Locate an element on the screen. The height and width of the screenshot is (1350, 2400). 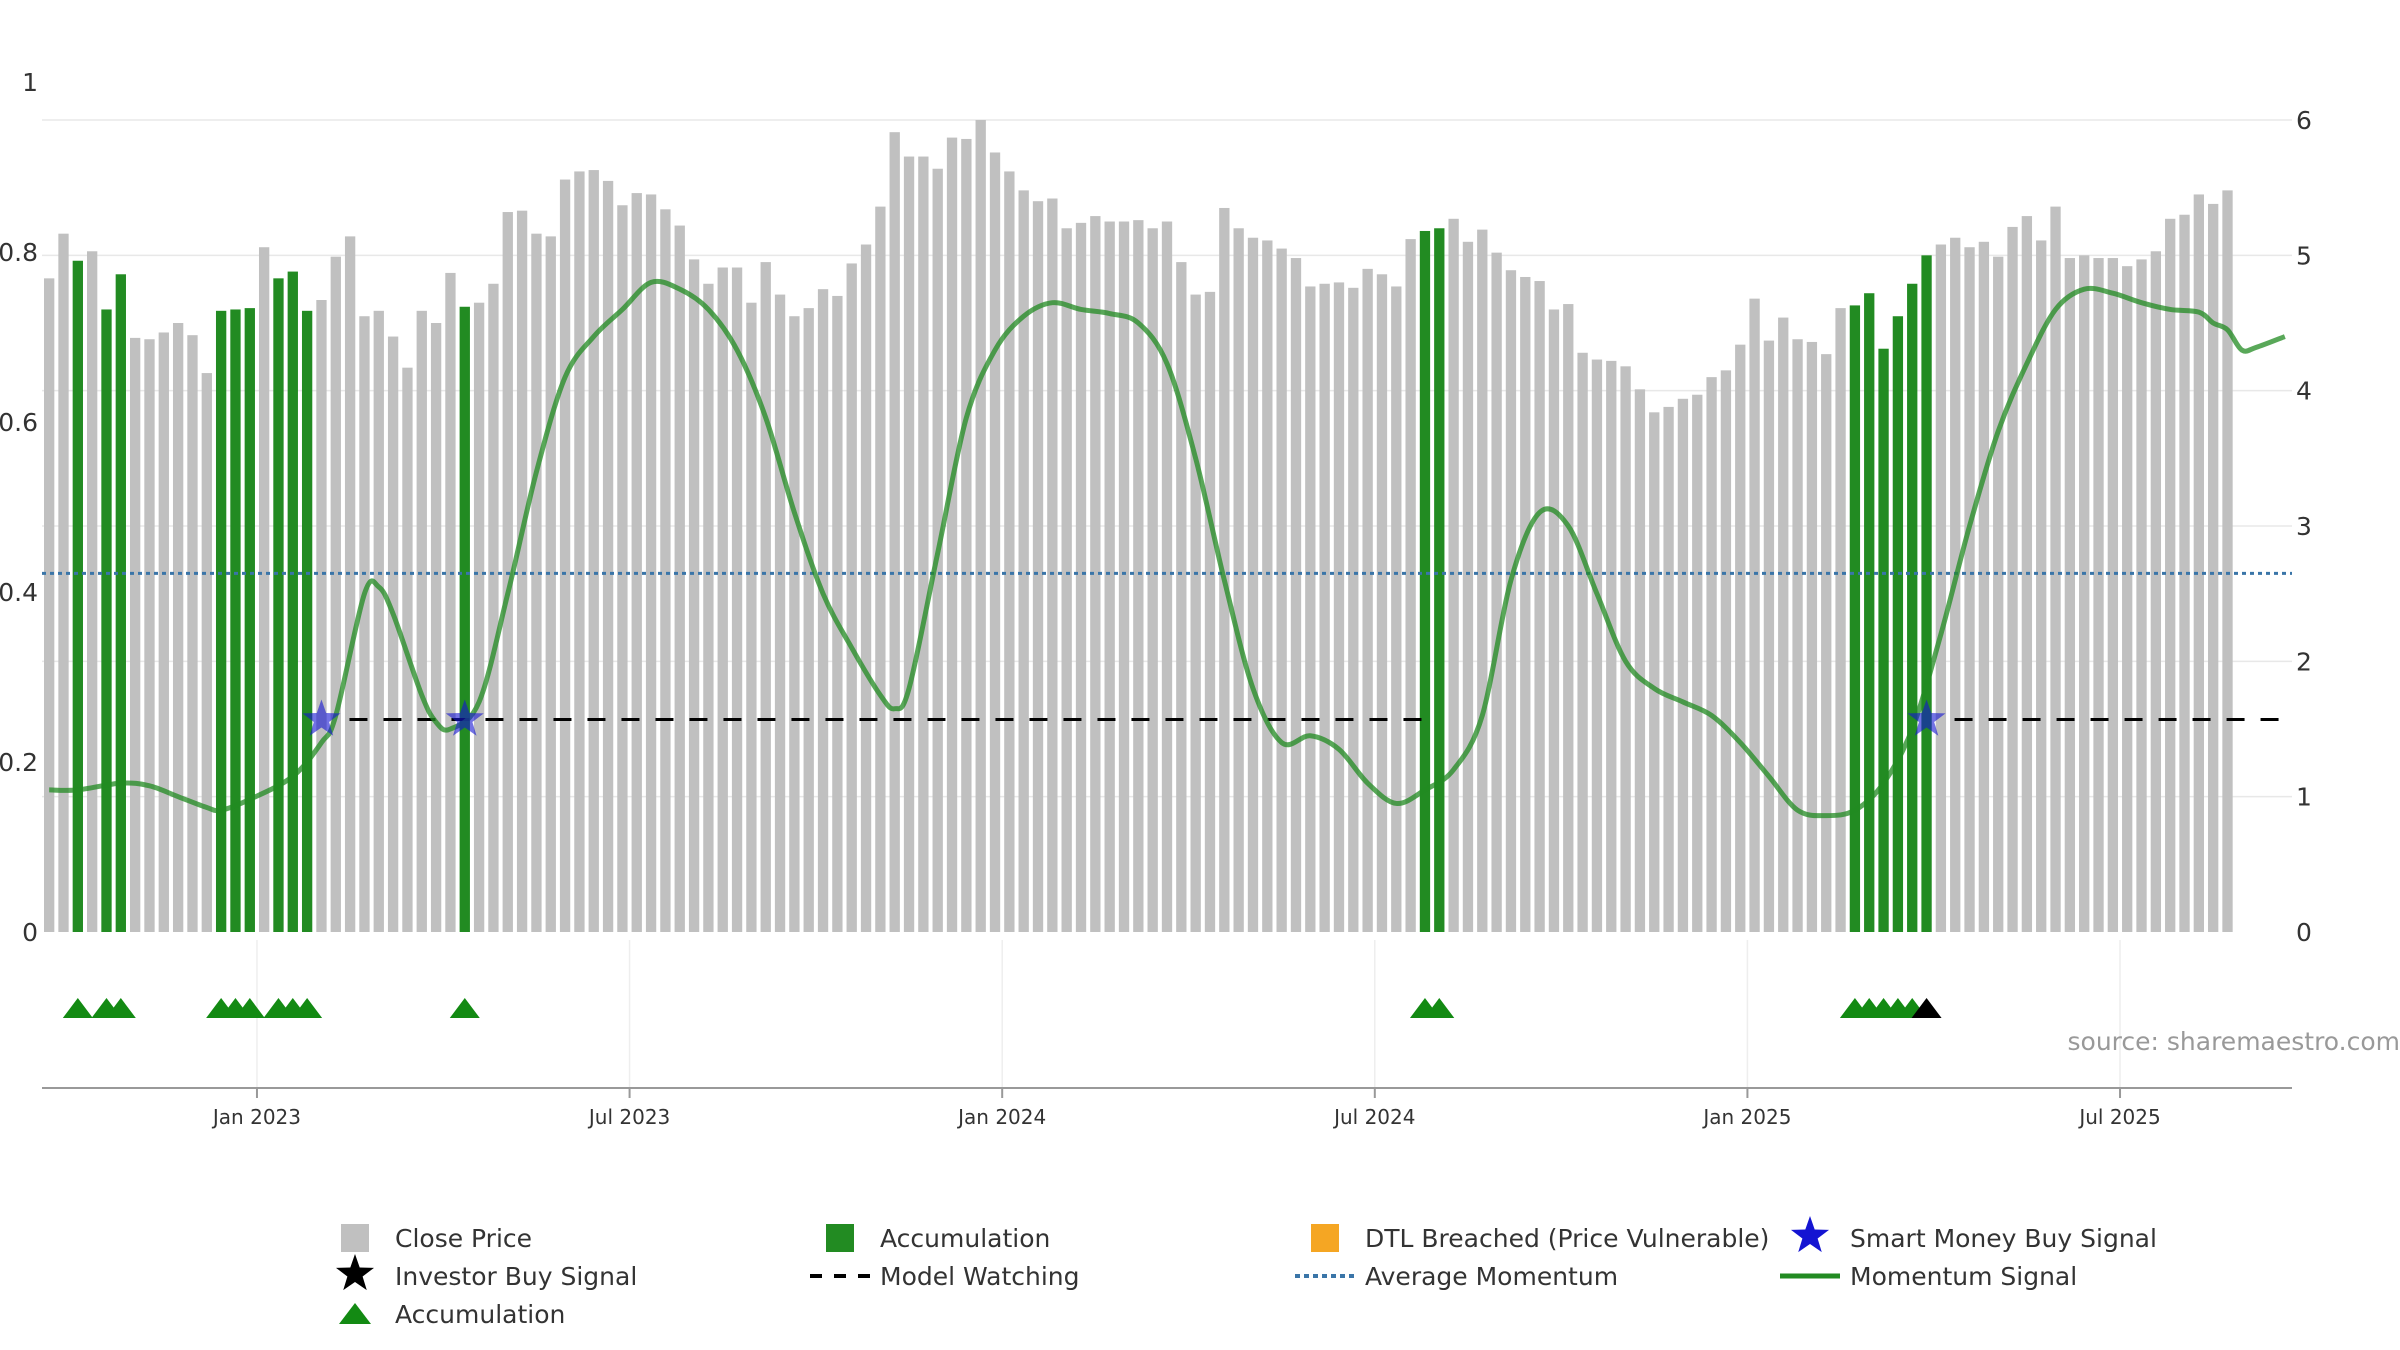
legend-item-investor-buy: Investor Buy Signal is located at coordinates (486, 1272).